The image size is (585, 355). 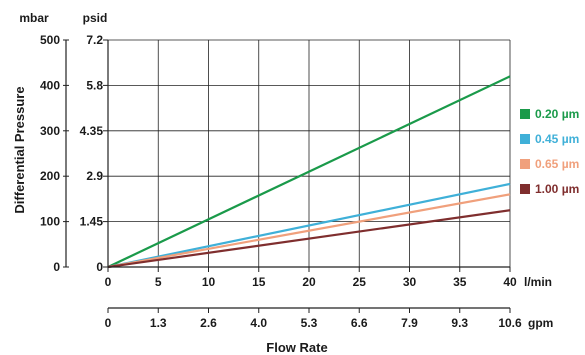 I want to click on y-secondary-tick-label: 0, so click(x=99, y=267).